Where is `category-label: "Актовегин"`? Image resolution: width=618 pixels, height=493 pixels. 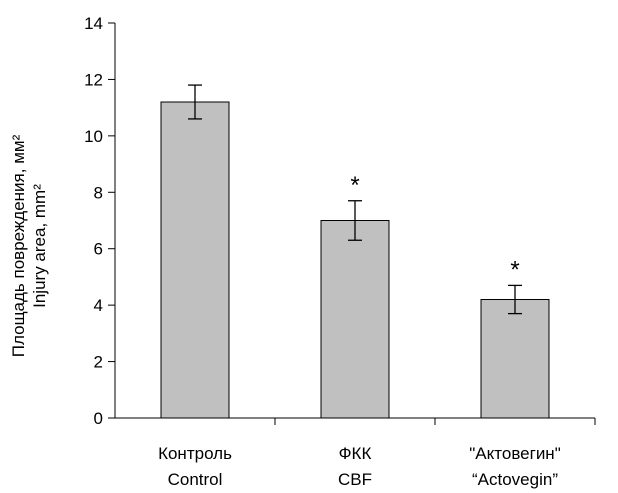 category-label: "Актовегин" is located at coordinates (514, 453).